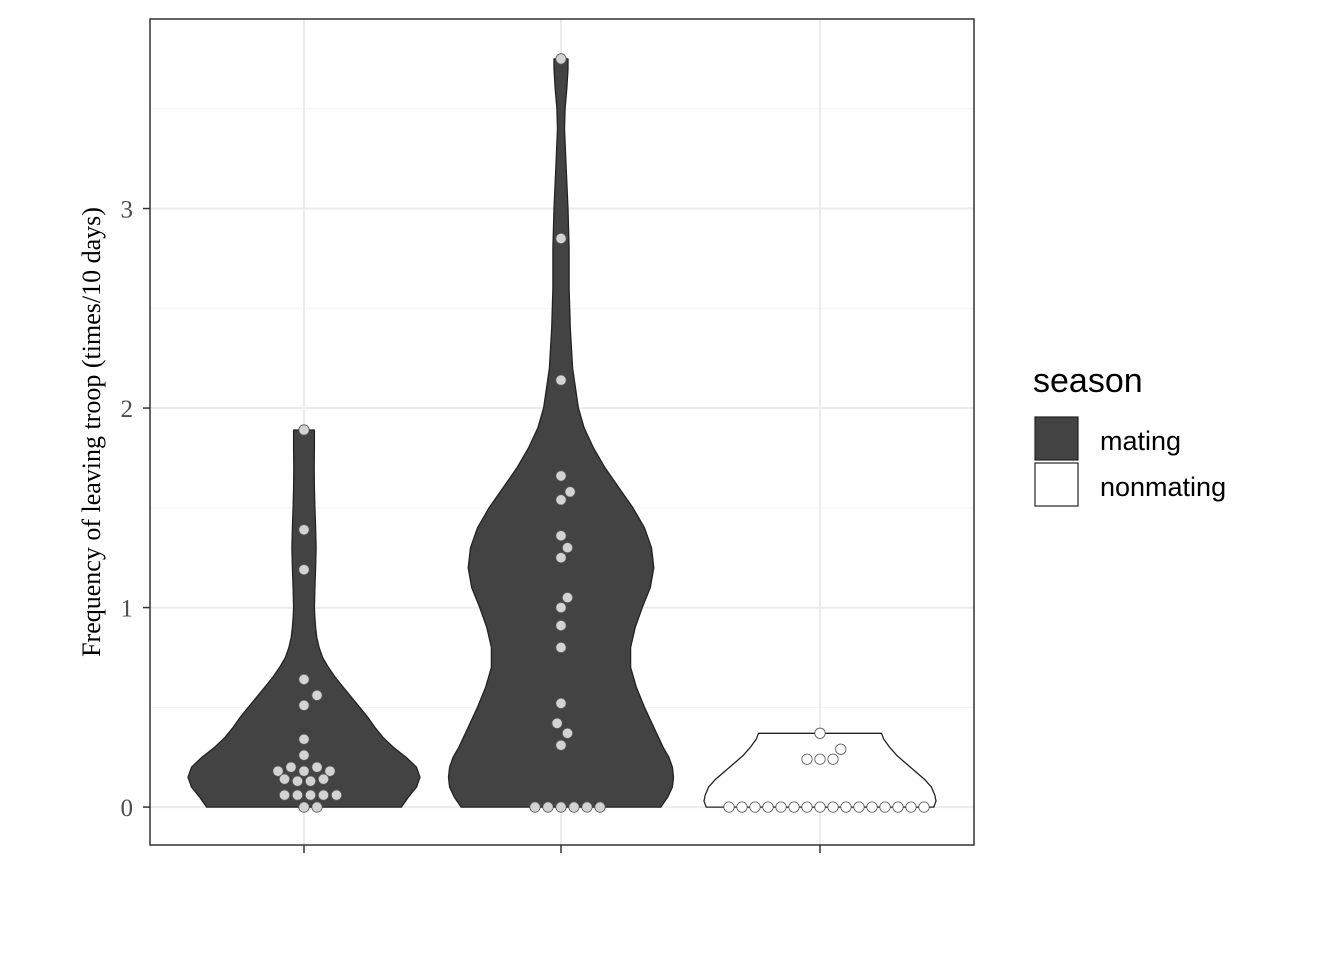  Describe the element at coordinates (127, 808) in the screenshot. I see `y-tick-label: 0` at that location.